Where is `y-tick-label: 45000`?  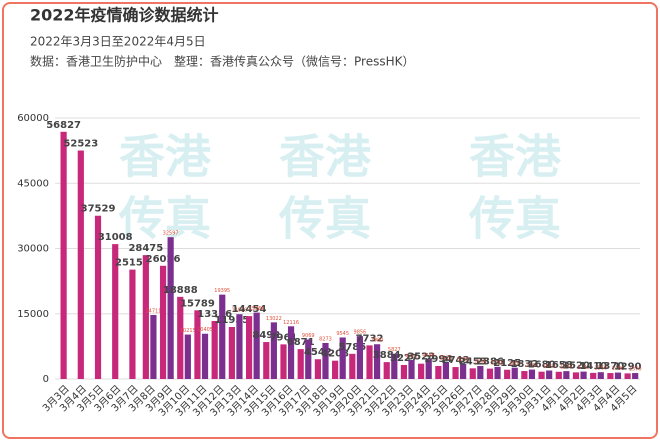 y-tick-label: 45000 is located at coordinates (33, 183).